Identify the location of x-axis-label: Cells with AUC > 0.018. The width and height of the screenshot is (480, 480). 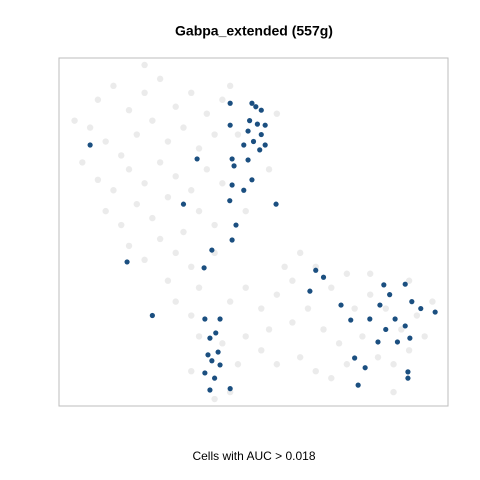
(253, 456).